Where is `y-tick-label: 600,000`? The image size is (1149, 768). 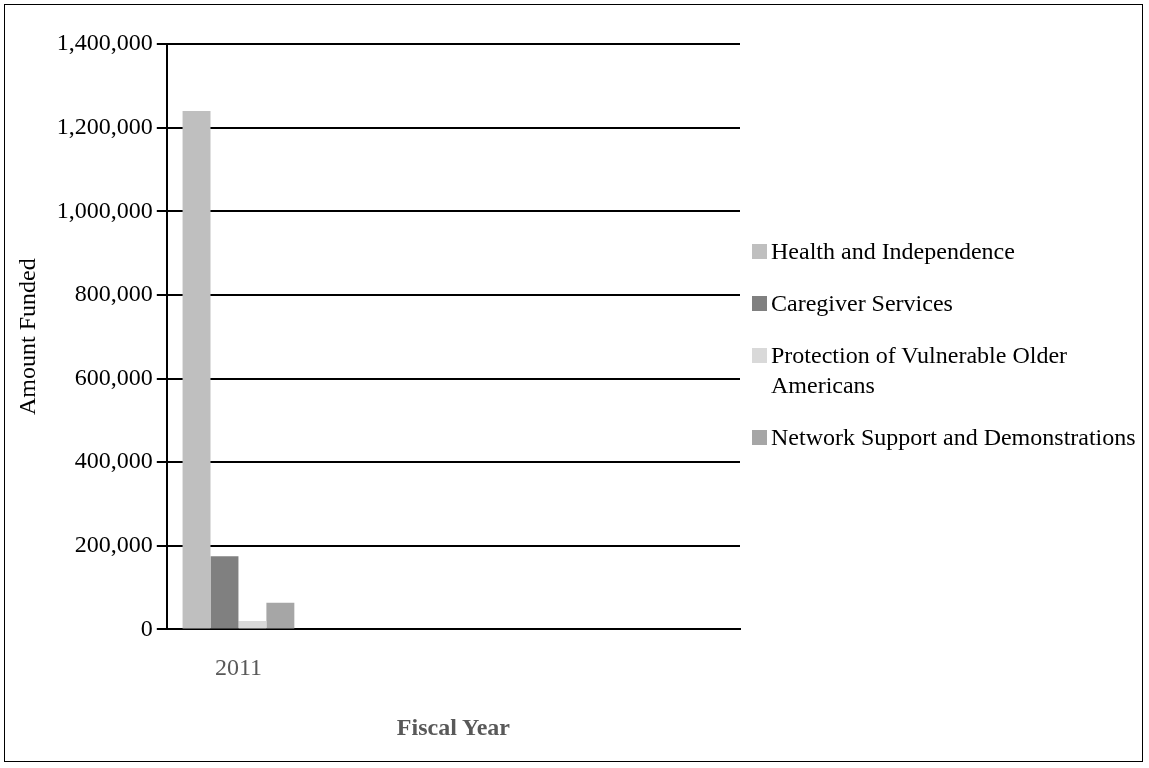 y-tick-label: 600,000 is located at coordinates (113, 376).